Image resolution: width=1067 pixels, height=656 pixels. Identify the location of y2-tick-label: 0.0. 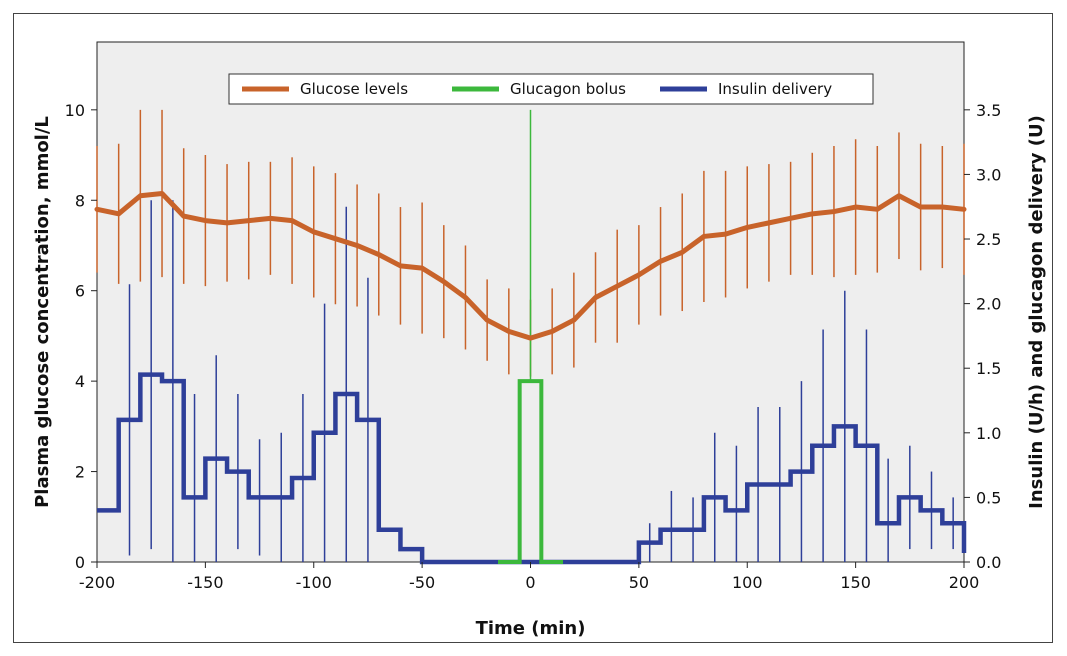
(988, 562).